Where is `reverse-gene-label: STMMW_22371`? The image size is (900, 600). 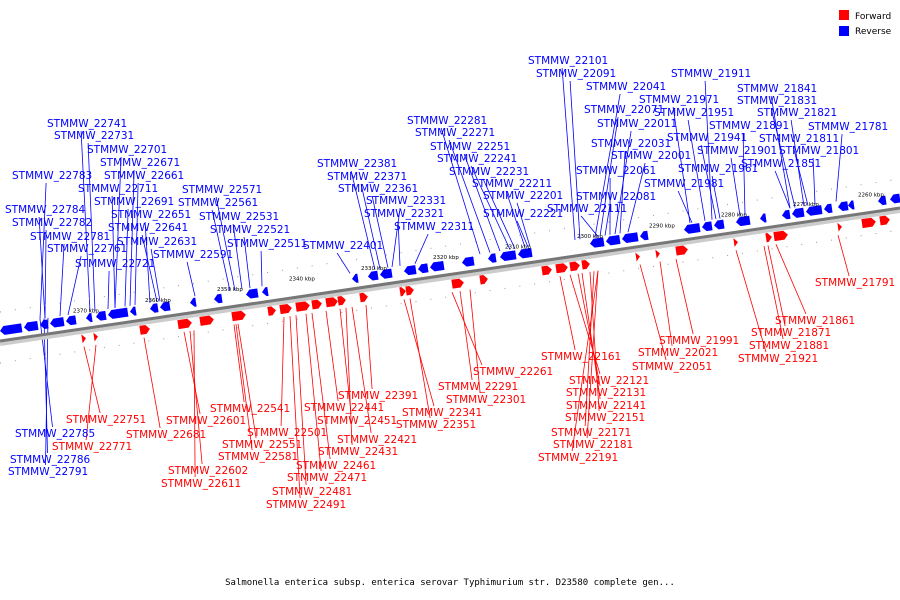
reverse-gene-label: STMMW_22371 is located at coordinates (367, 177).